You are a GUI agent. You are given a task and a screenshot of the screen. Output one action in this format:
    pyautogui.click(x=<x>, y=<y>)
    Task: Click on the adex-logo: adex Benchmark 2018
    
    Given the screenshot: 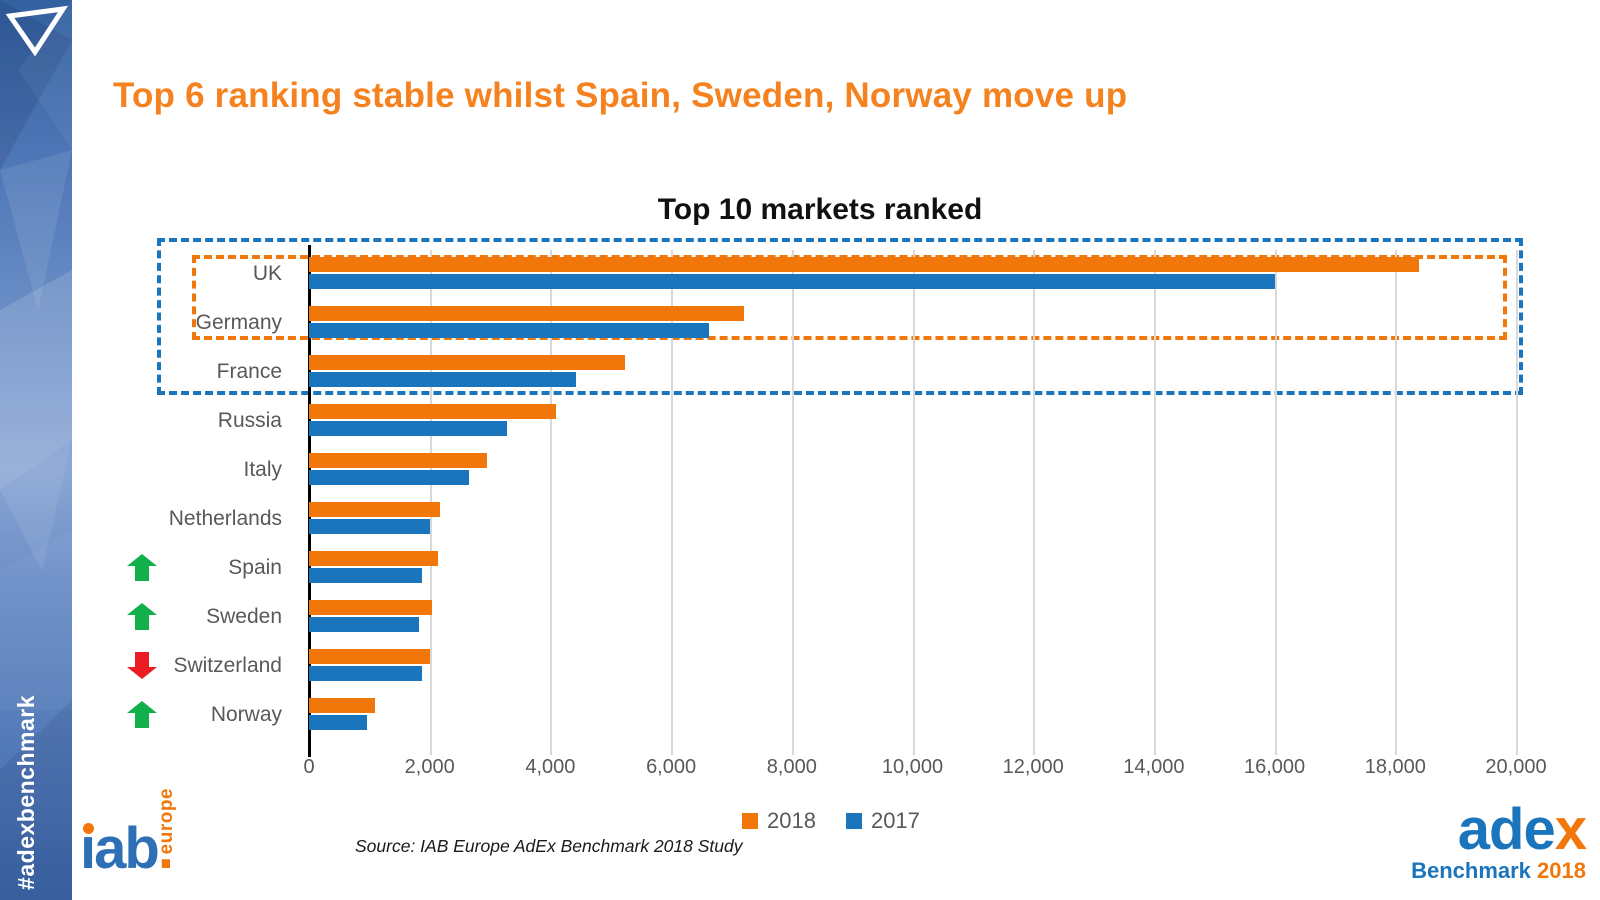 What is the action you would take?
    pyautogui.click(x=1499, y=842)
    